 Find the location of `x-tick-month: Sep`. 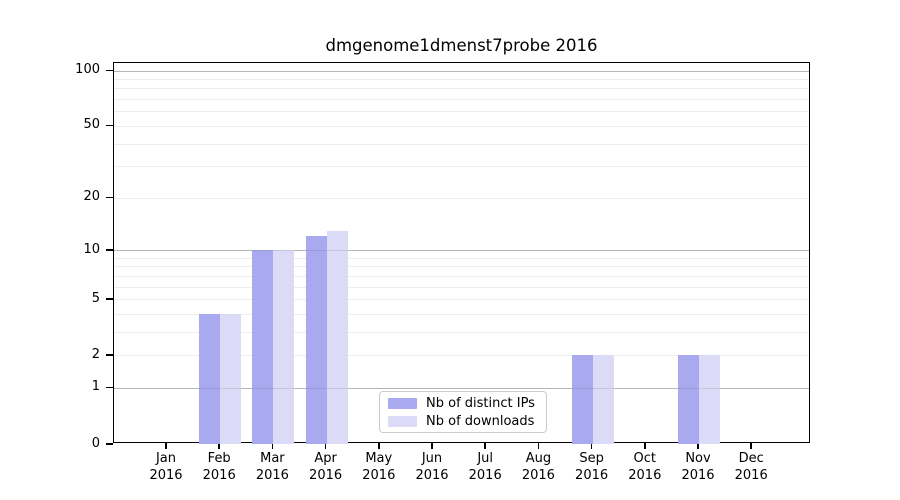

x-tick-month: Sep is located at coordinates (591, 458).